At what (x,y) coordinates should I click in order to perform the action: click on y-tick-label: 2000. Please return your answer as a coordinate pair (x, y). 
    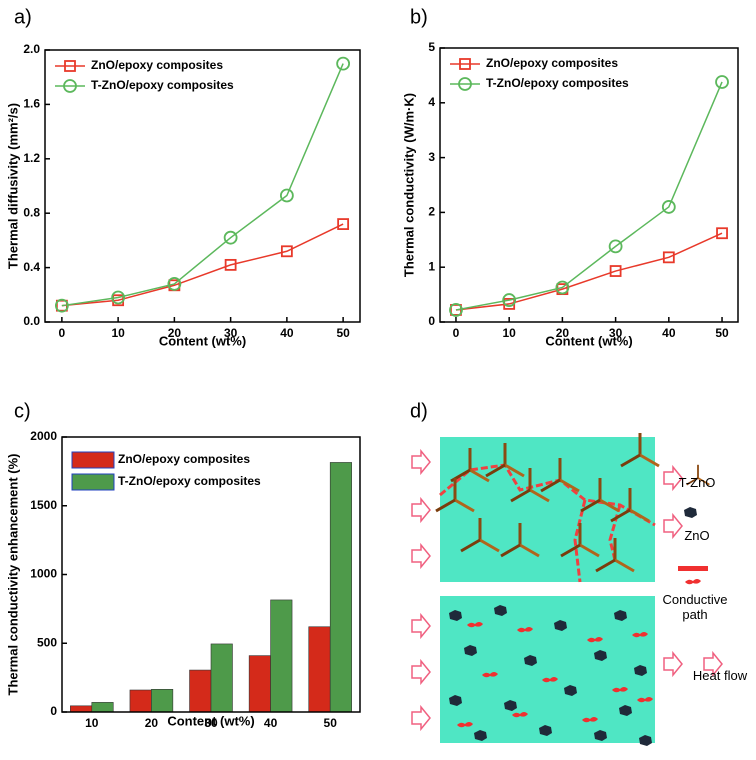
    Looking at the image, I should click on (43, 436).